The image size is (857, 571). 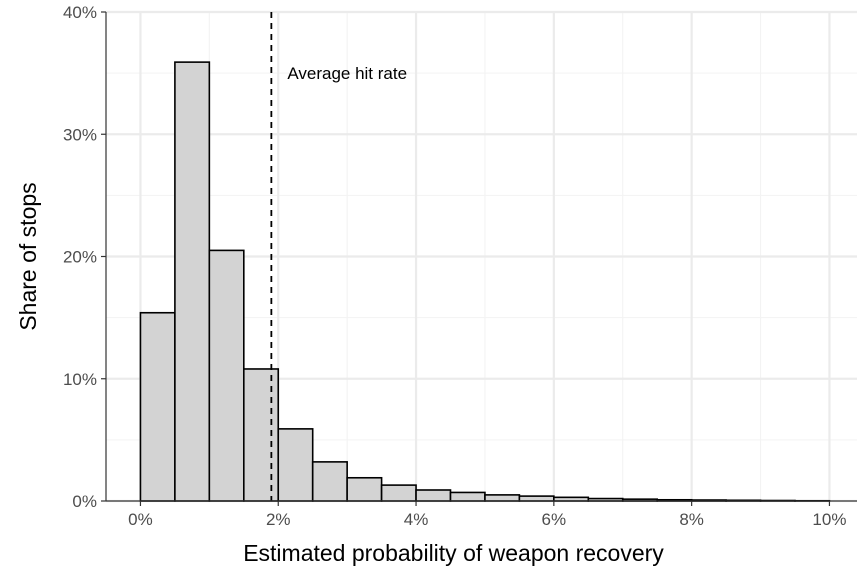 I want to click on x-tick-label: 0%, so click(x=140, y=519).